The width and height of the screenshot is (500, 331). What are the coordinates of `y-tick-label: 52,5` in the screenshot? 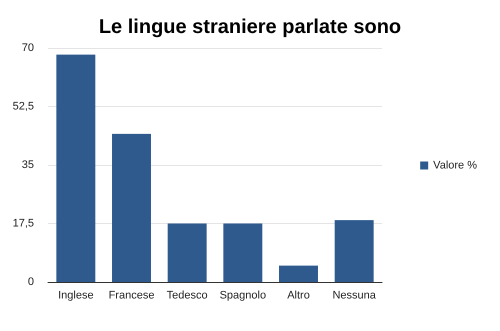 It's located at (23, 106).